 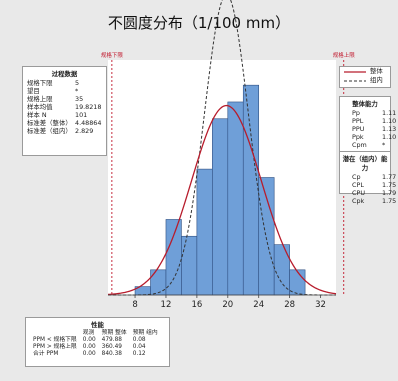 I want to click on performance-row: PPM < 规格下限 0.00 479.88 0.08, so click(x=95, y=340).